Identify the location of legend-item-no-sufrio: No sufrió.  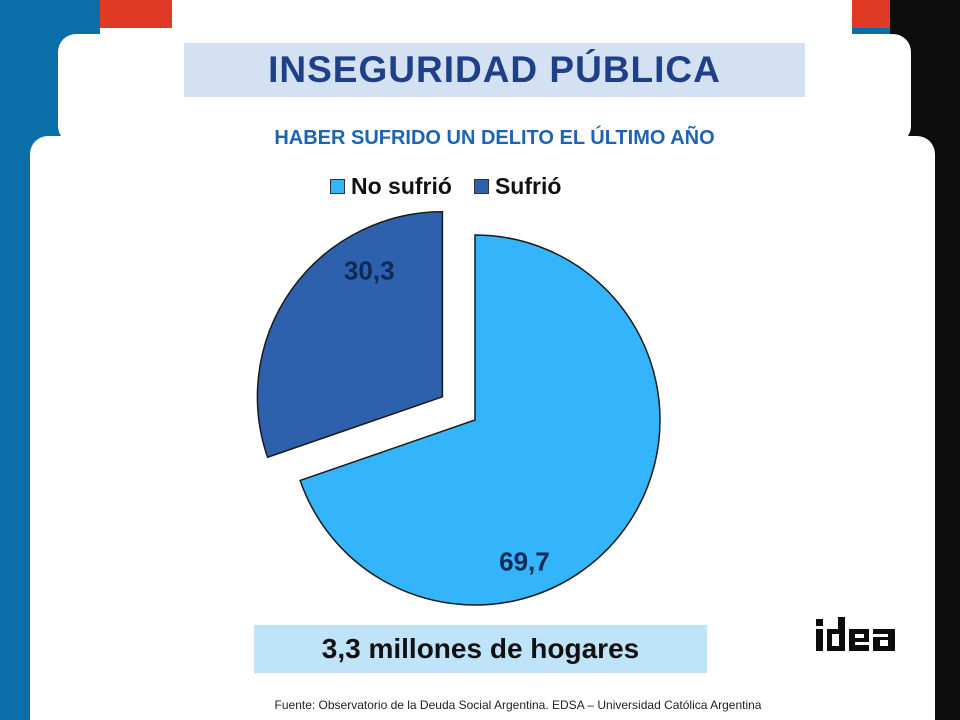
(391, 186).